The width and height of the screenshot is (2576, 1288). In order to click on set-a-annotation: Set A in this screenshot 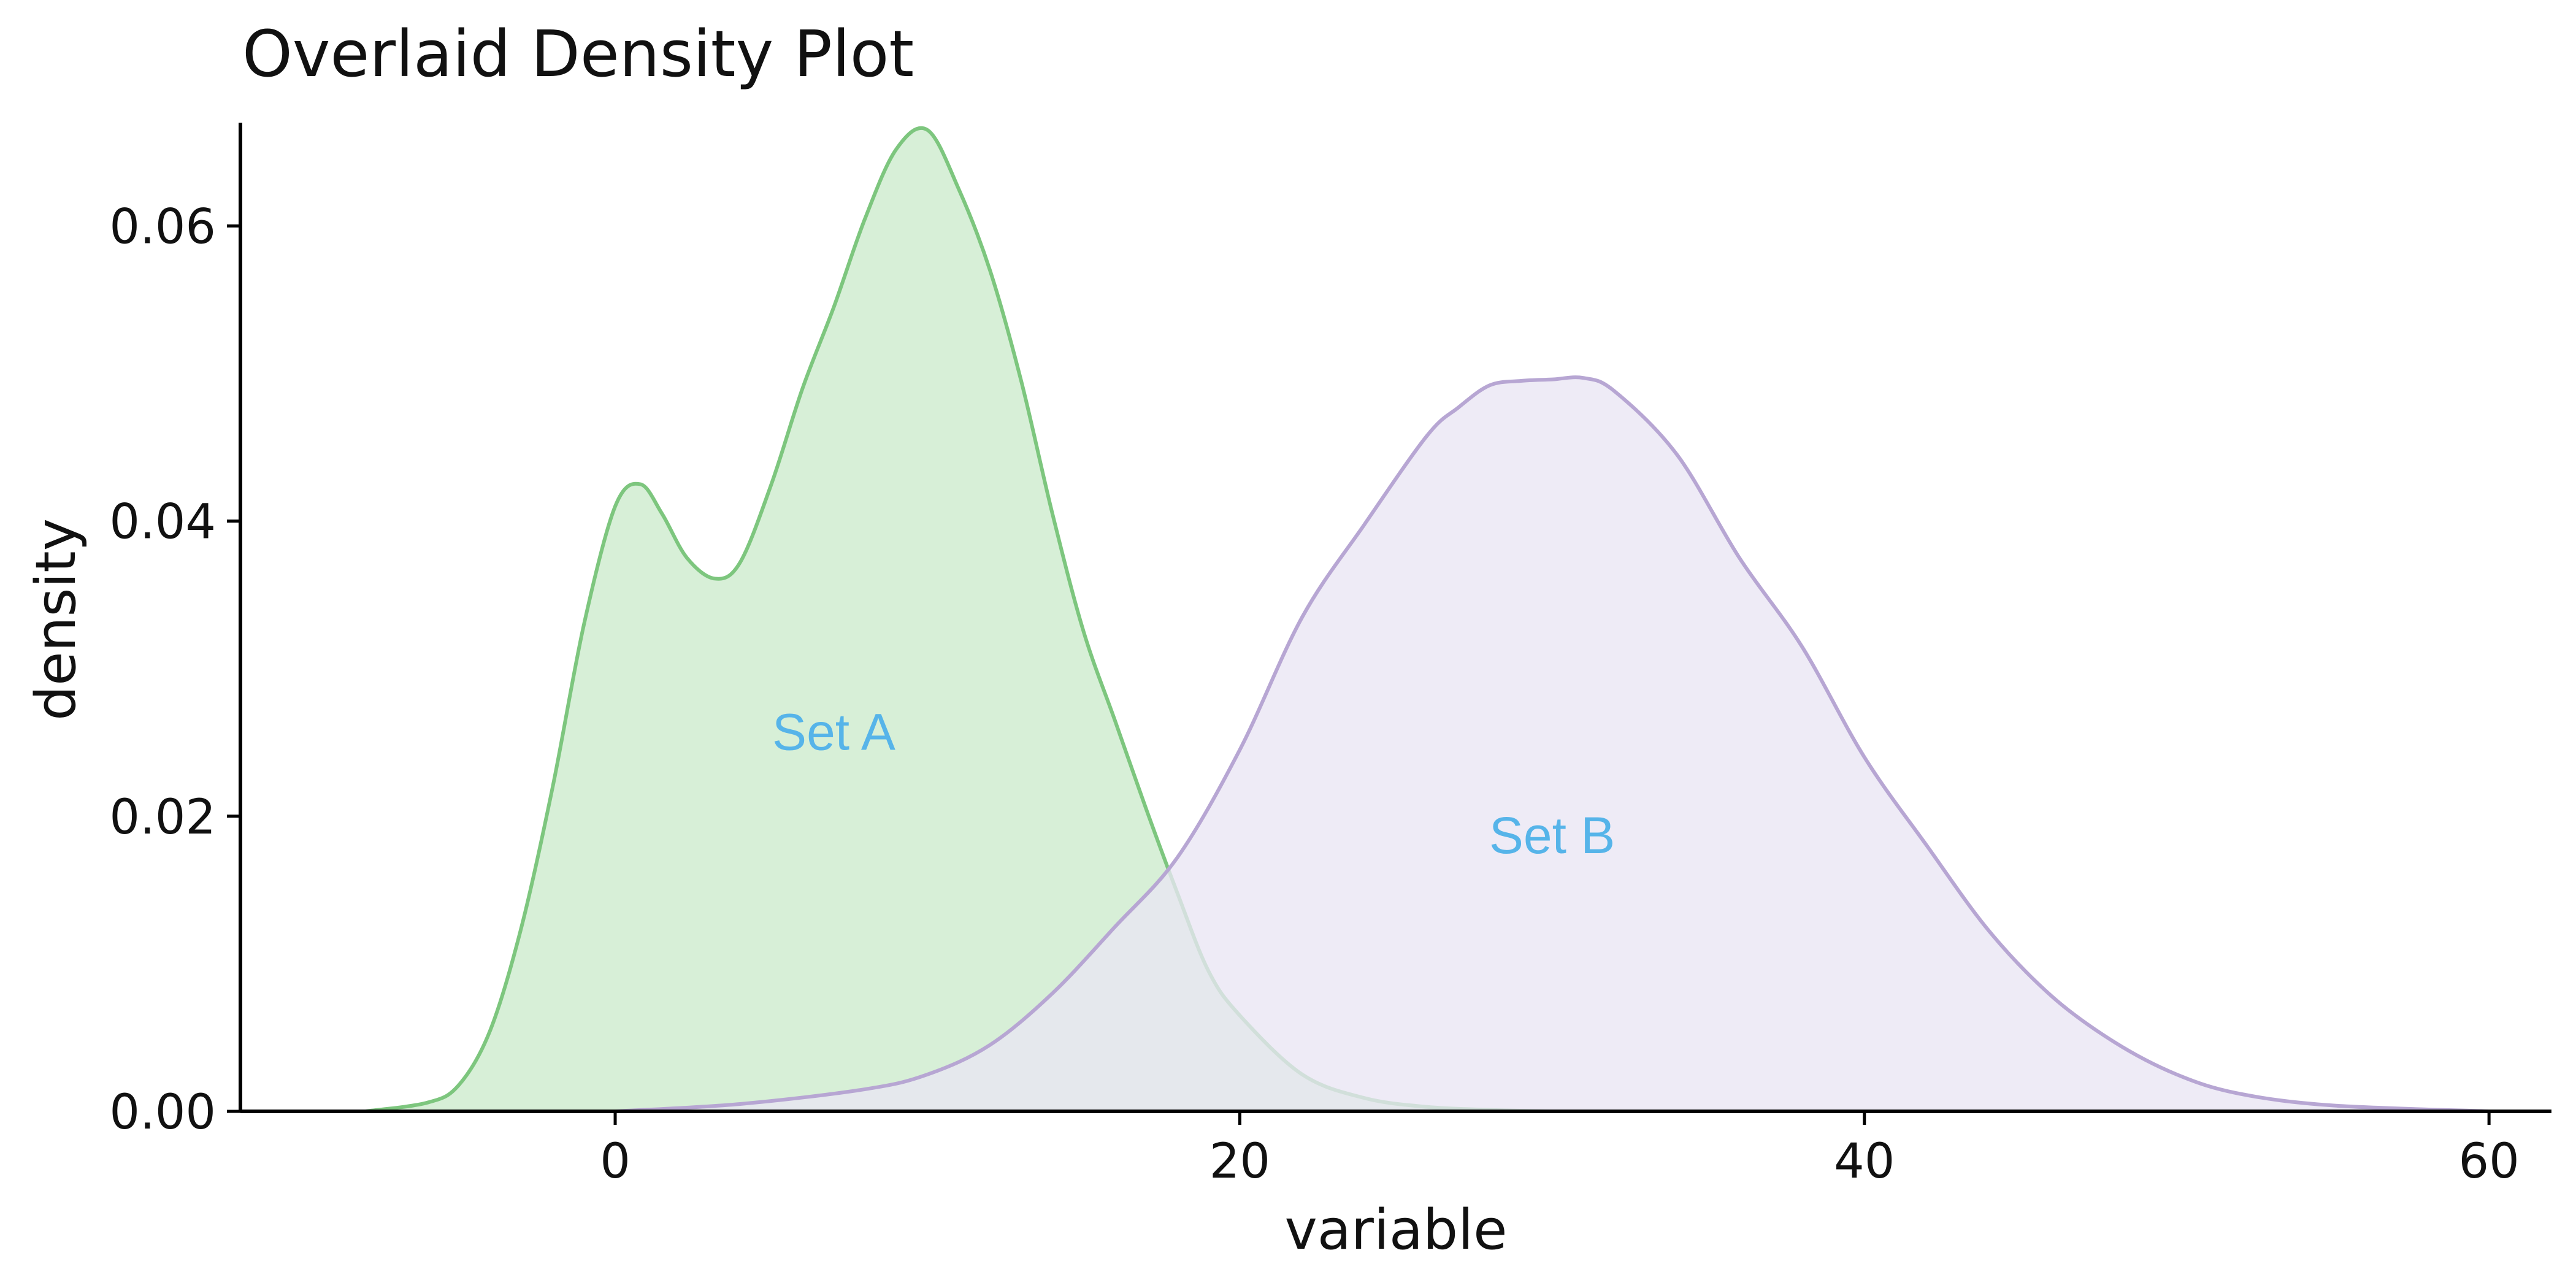, I will do `click(833, 732)`.